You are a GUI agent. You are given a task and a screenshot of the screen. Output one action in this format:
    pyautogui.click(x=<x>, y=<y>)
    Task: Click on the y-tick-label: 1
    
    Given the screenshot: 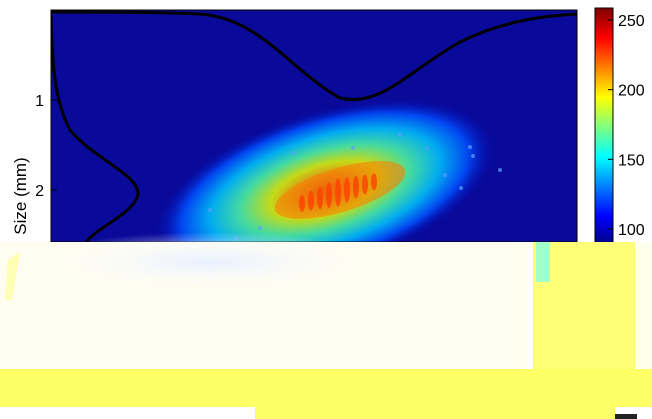 What is the action you would take?
    pyautogui.click(x=39, y=101)
    